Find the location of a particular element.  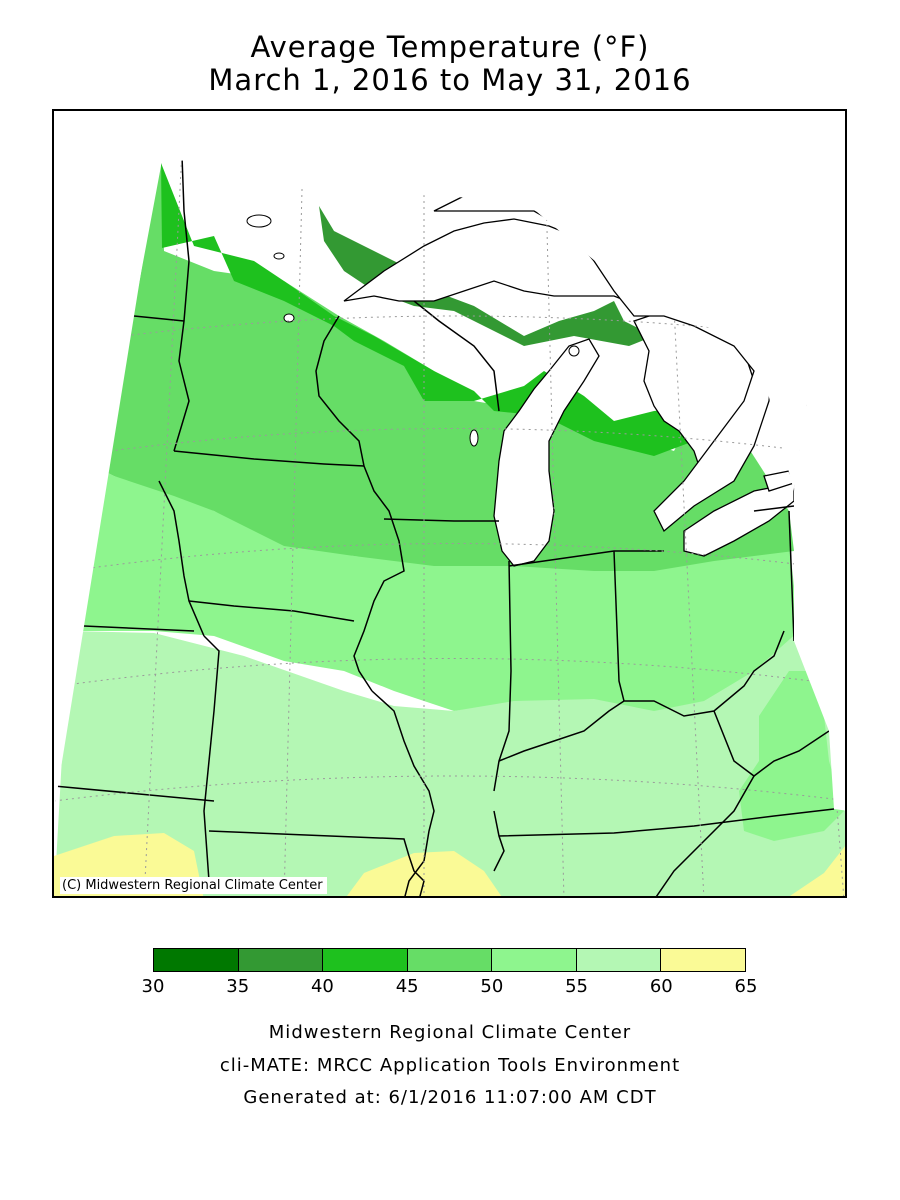

legend-tick-label: 40 is located at coordinates (322, 986).